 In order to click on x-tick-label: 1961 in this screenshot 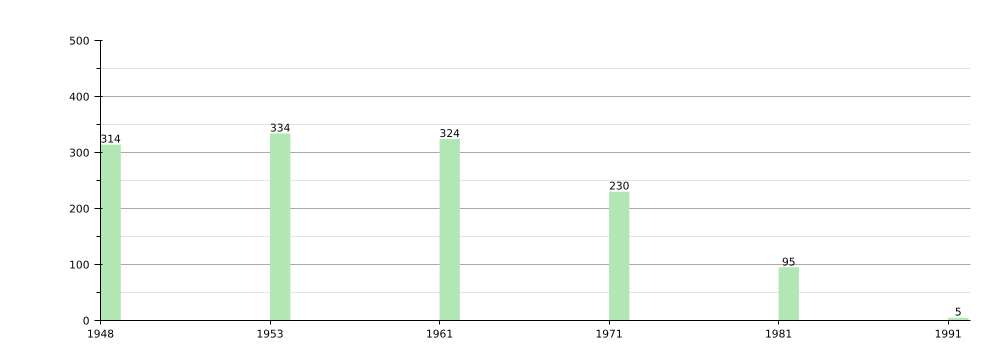, I will do `click(440, 334)`.